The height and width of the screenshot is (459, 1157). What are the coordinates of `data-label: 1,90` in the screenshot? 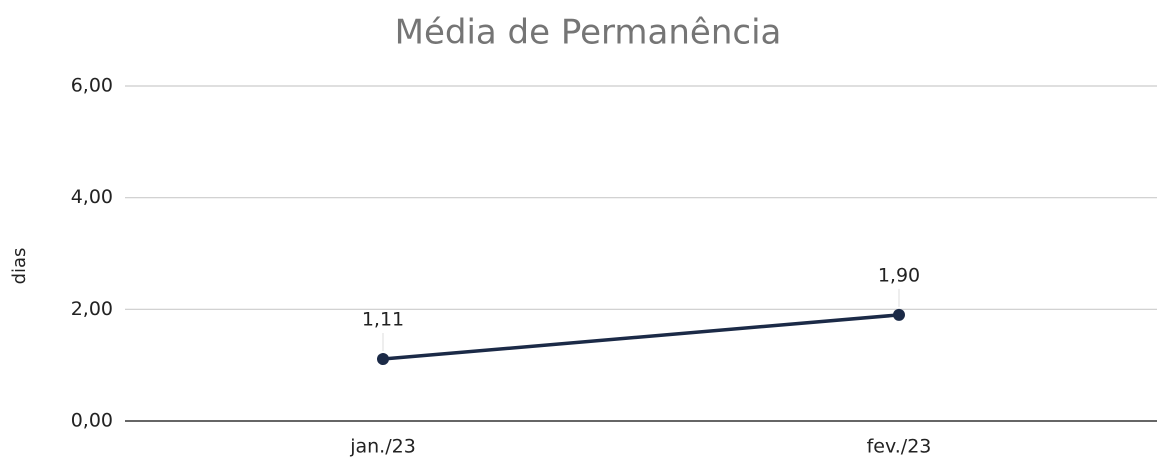 It's located at (899, 275).